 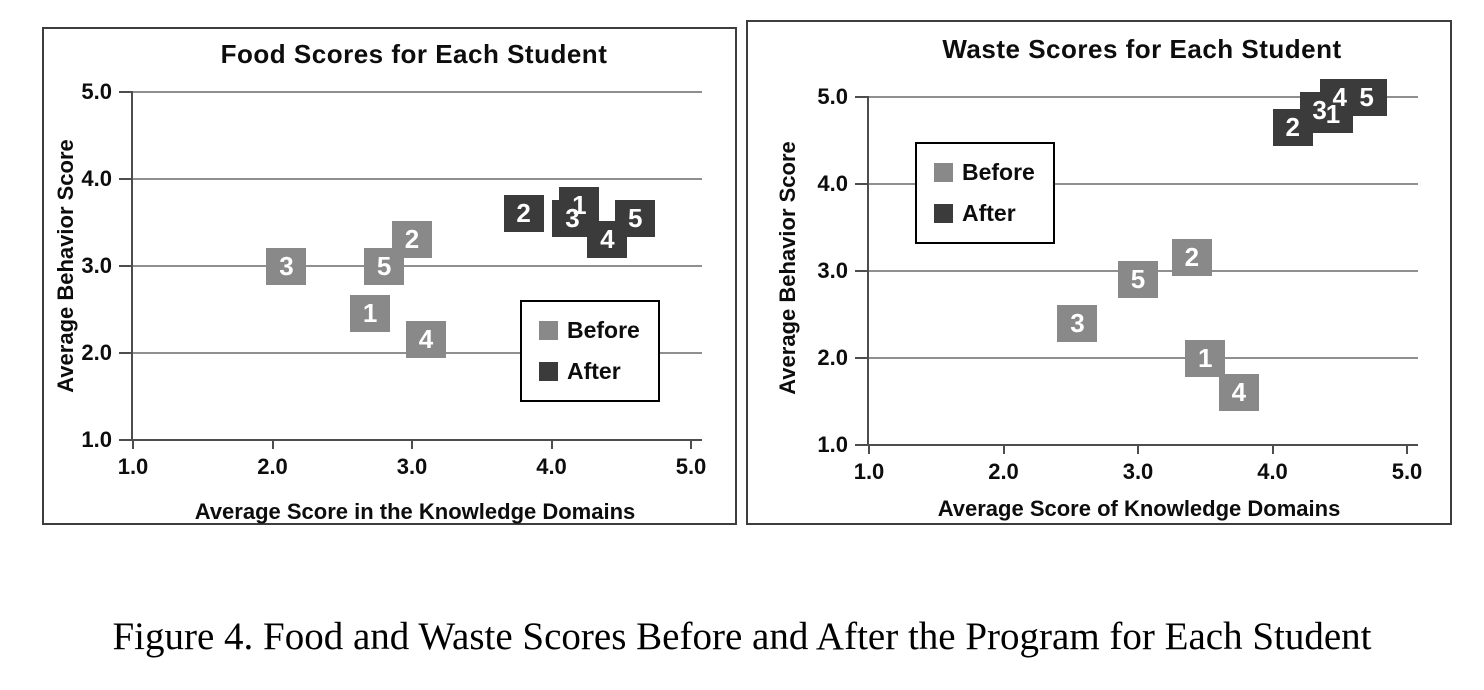 I want to click on food-legend: Before After, so click(x=590, y=351).